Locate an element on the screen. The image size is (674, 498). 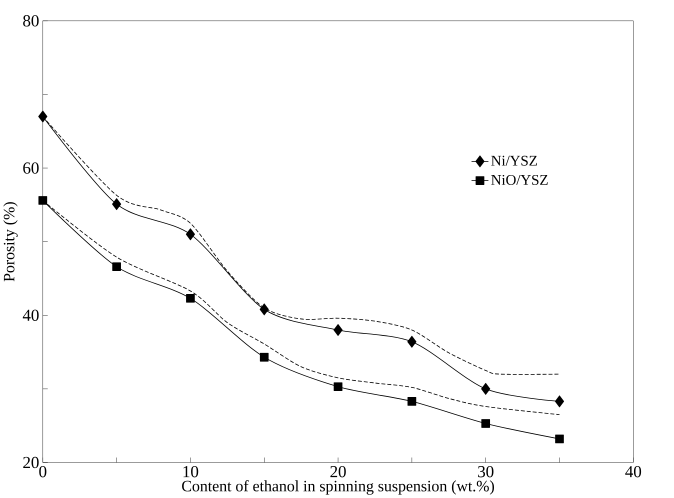
x-tick-label: 20 is located at coordinates (338, 472).